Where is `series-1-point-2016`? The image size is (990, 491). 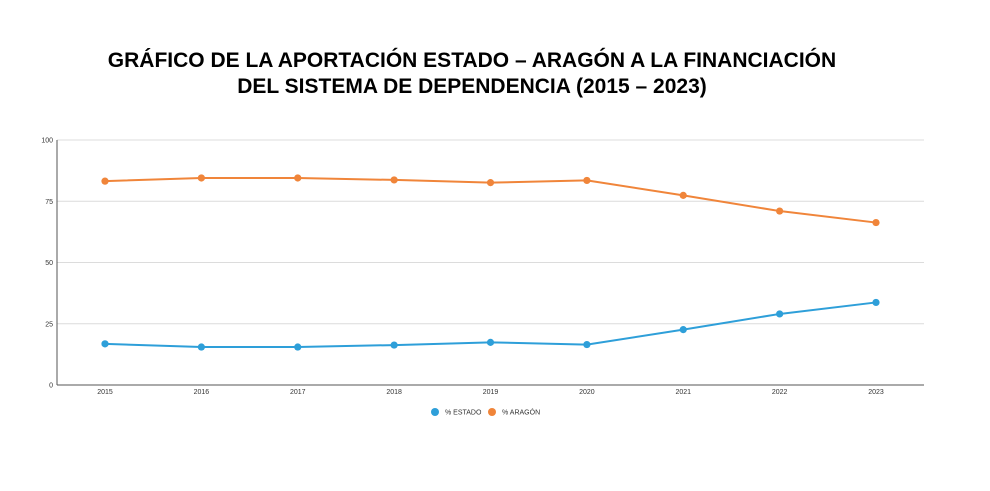 series-1-point-2016 is located at coordinates (201, 178).